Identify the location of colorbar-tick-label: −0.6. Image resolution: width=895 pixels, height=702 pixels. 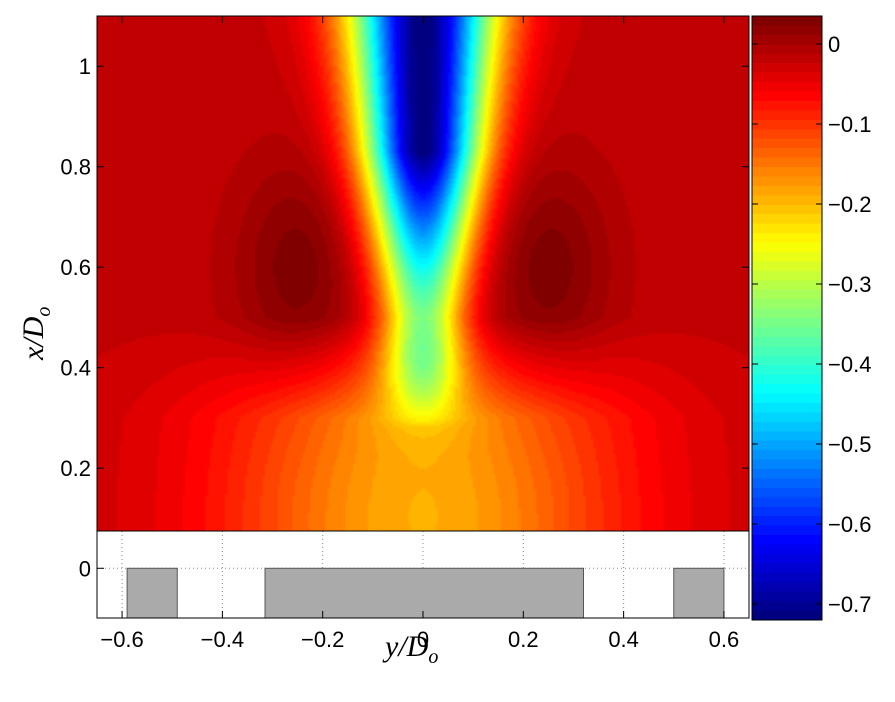
(849, 524).